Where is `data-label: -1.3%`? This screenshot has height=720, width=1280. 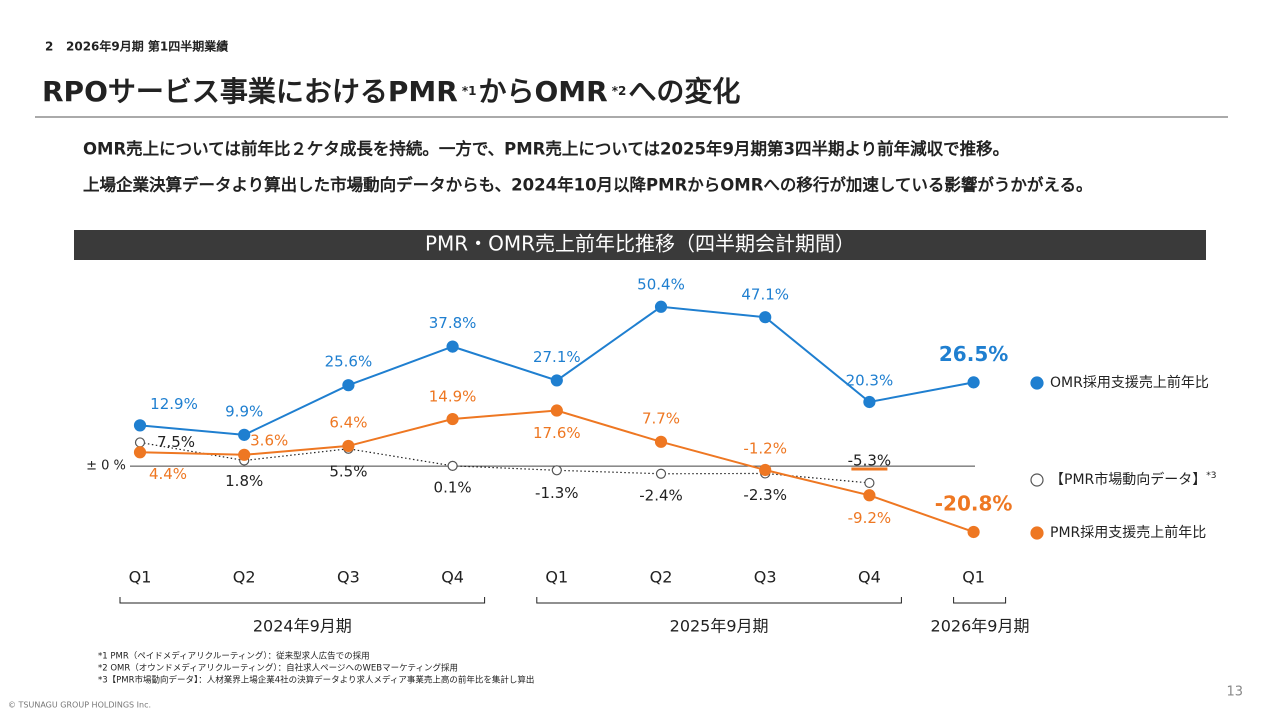 data-label: -1.3% is located at coordinates (557, 493).